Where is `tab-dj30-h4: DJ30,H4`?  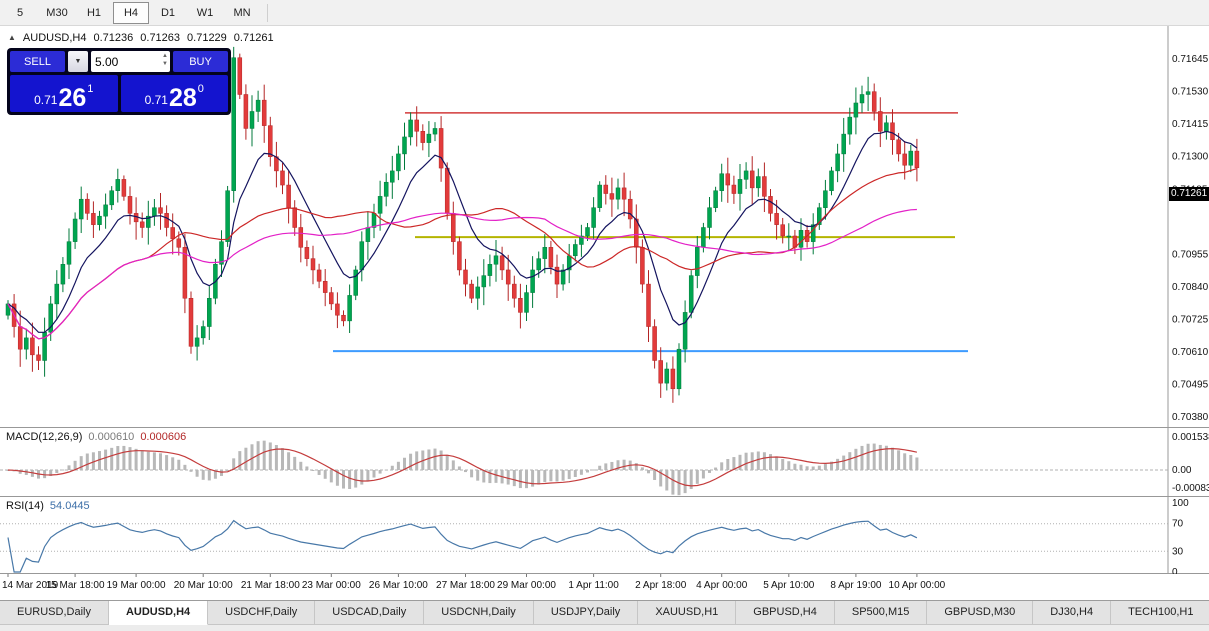 tab-dj30-h4: DJ30,H4 is located at coordinates (1072, 613).